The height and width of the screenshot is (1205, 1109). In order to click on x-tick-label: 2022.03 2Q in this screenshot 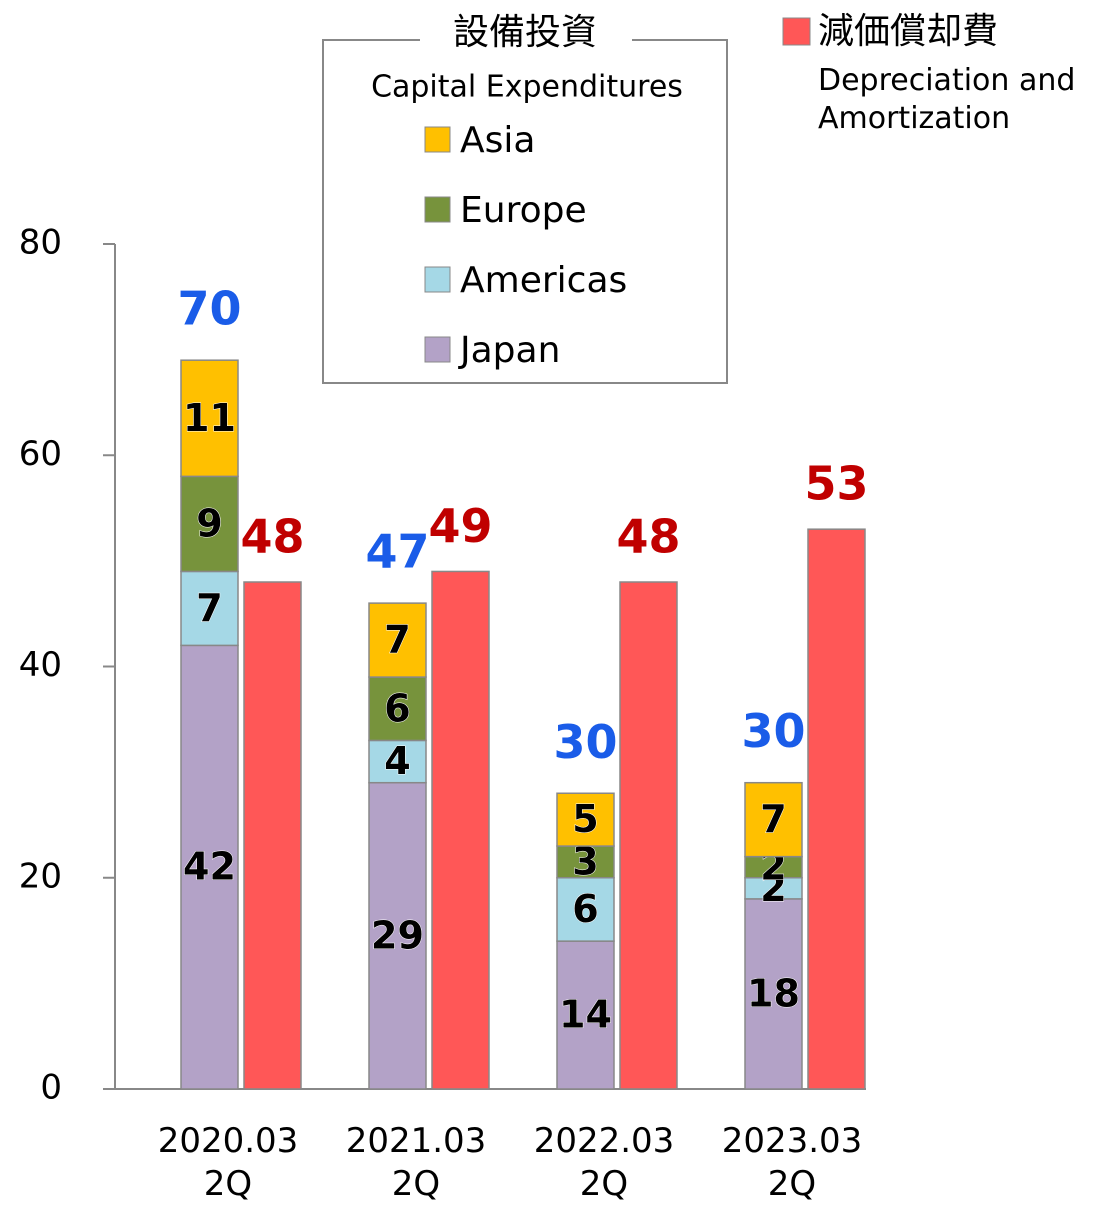, I will do `click(604, 1162)`.